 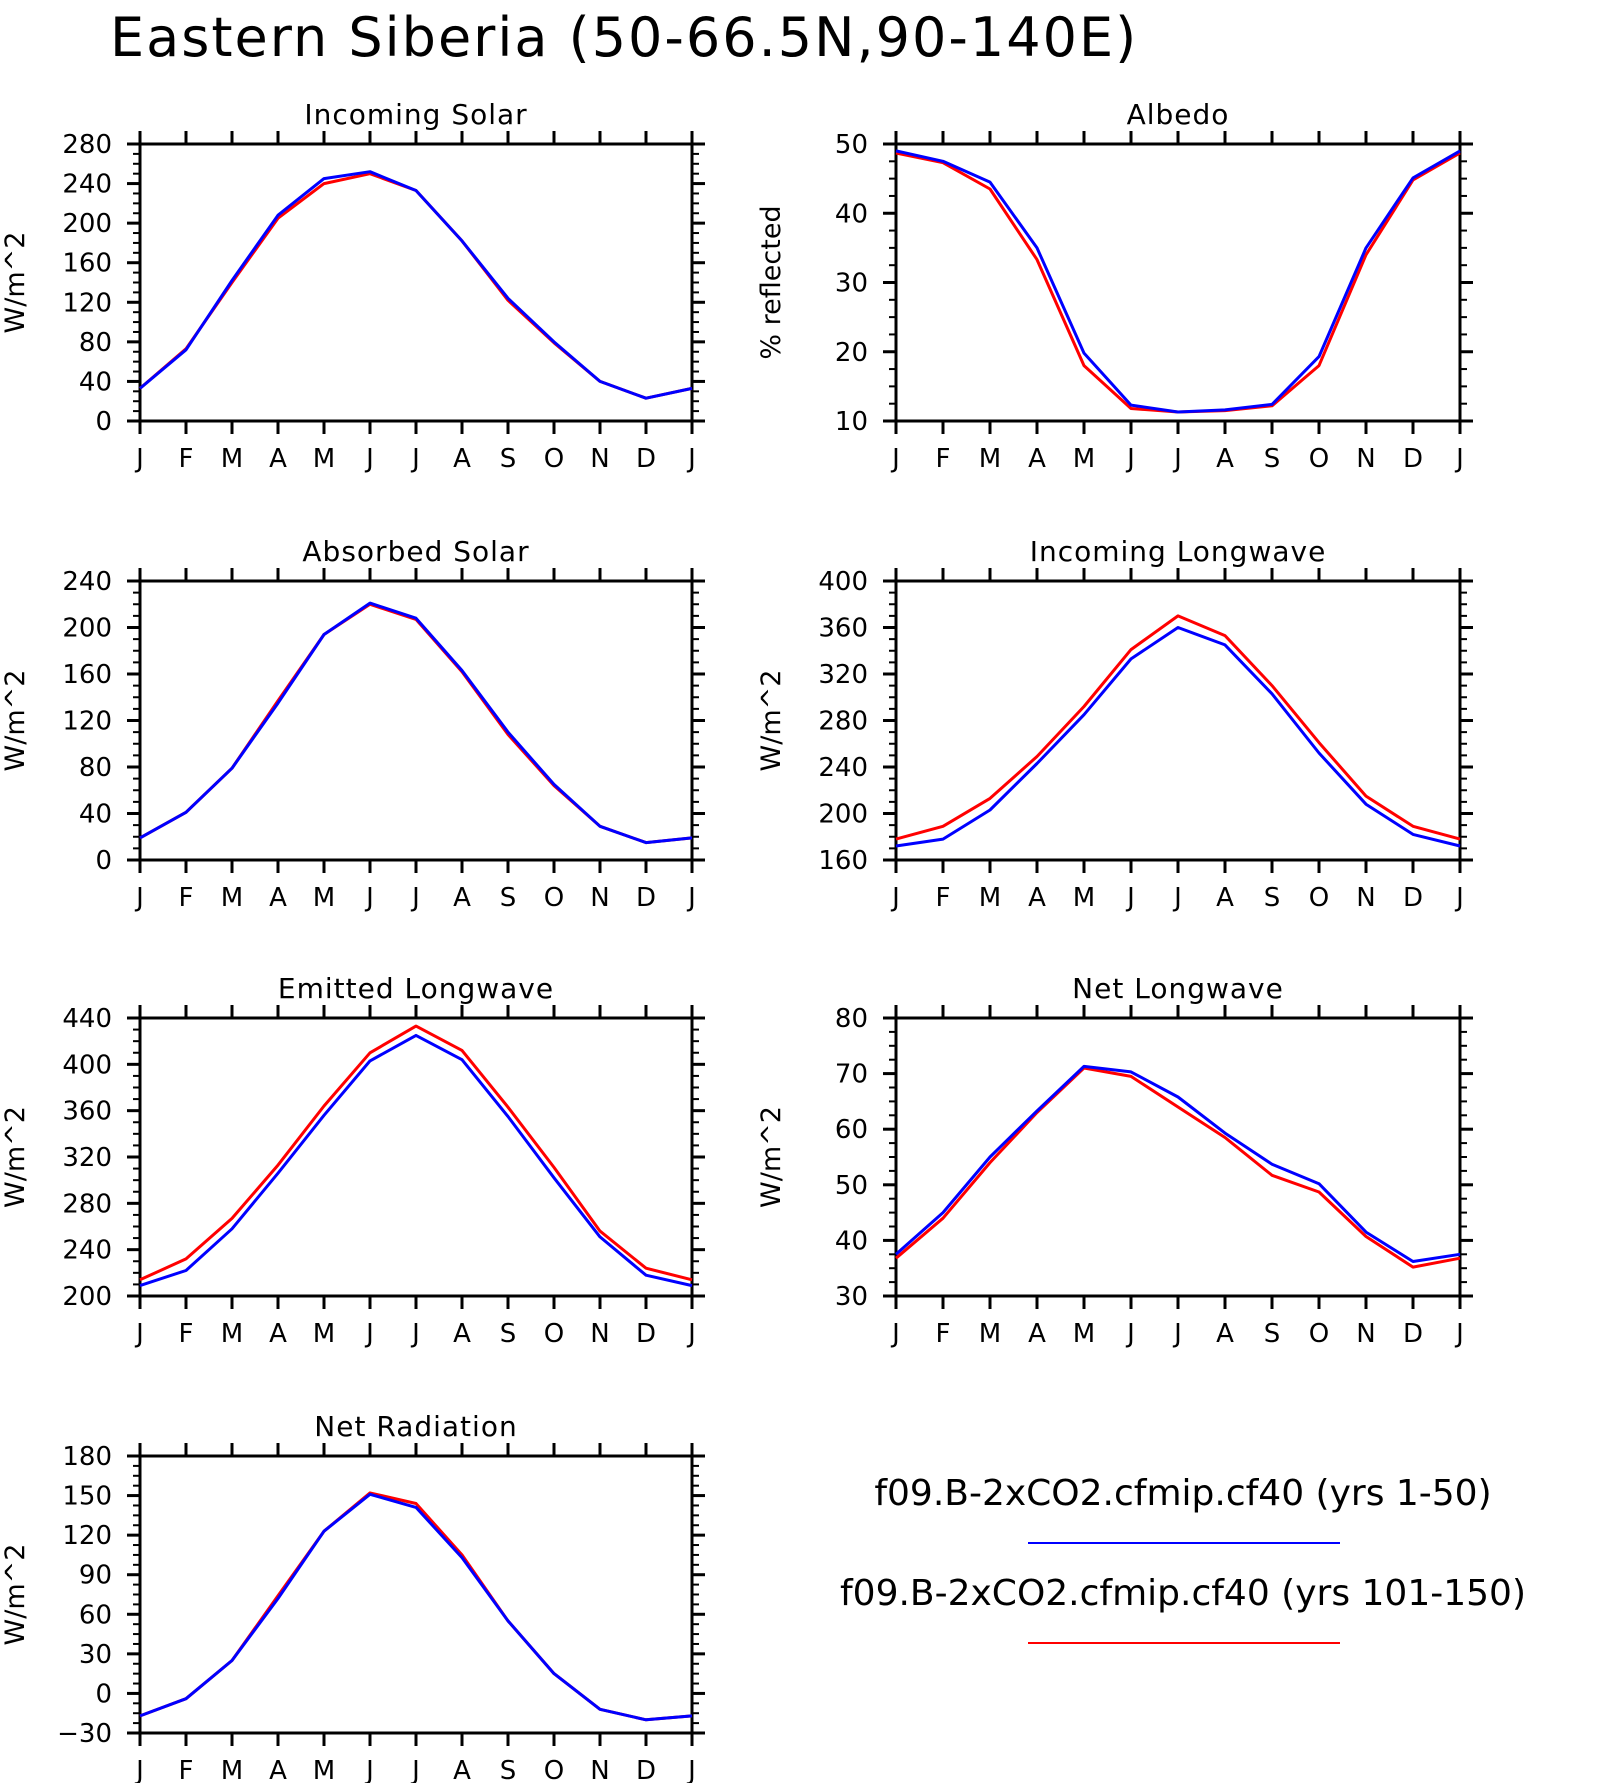 I want to click on y-tick-label: 70, so click(x=851, y=1075).